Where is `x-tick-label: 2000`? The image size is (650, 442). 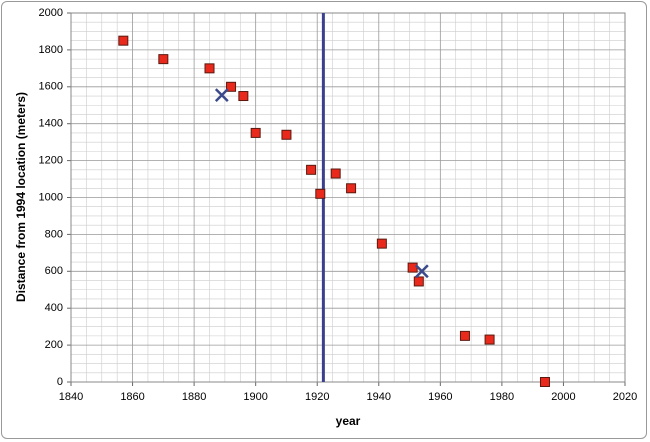 x-tick-label: 2000 is located at coordinates (563, 397).